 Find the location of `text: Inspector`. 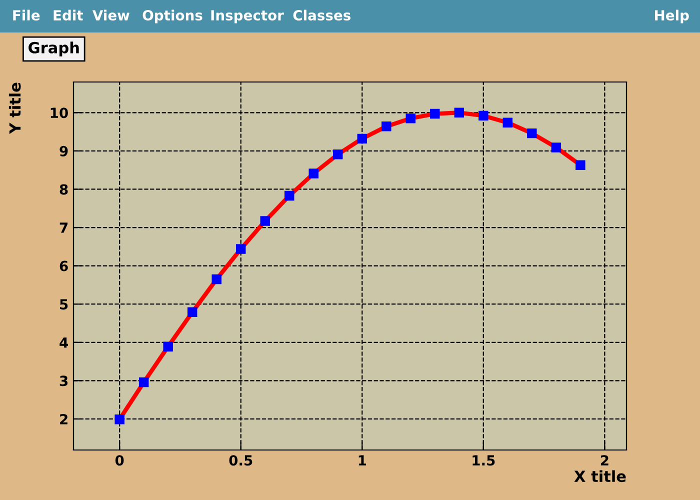

text: Inspector is located at coordinates (247, 17).